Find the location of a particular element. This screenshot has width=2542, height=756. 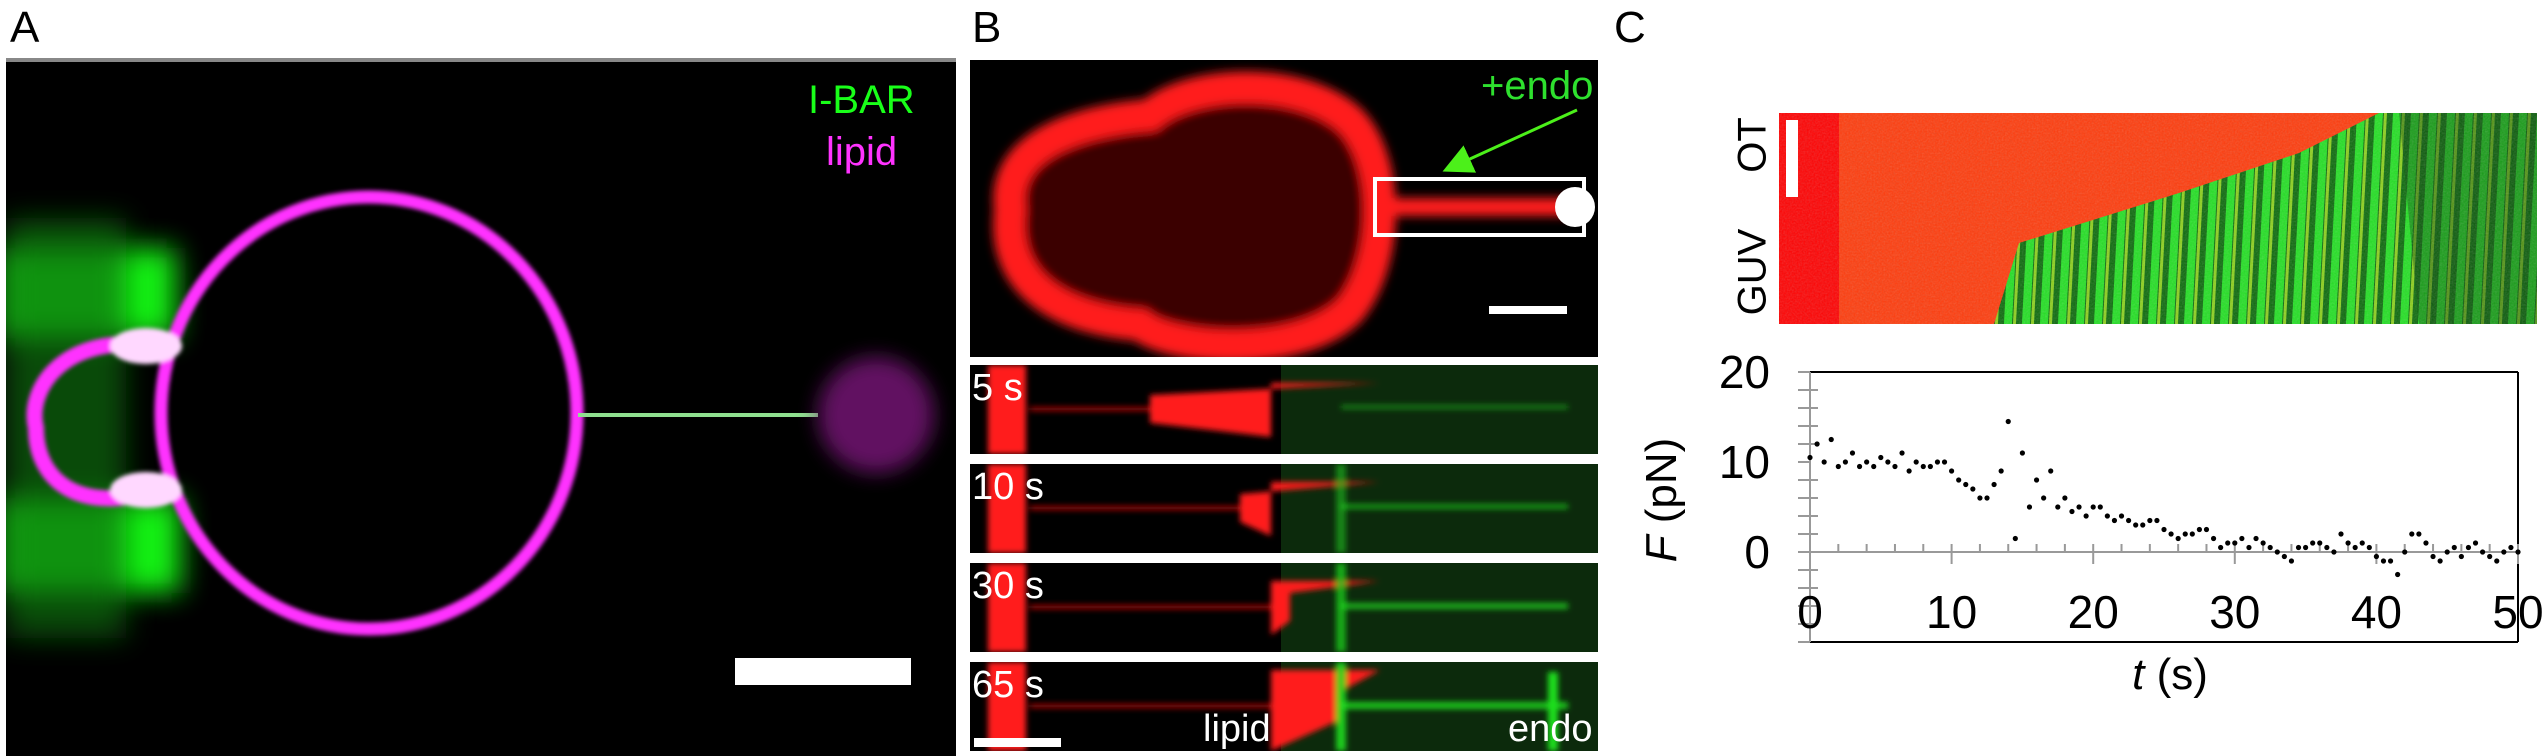

strip-time-label: 65 s is located at coordinates (1008, 685).